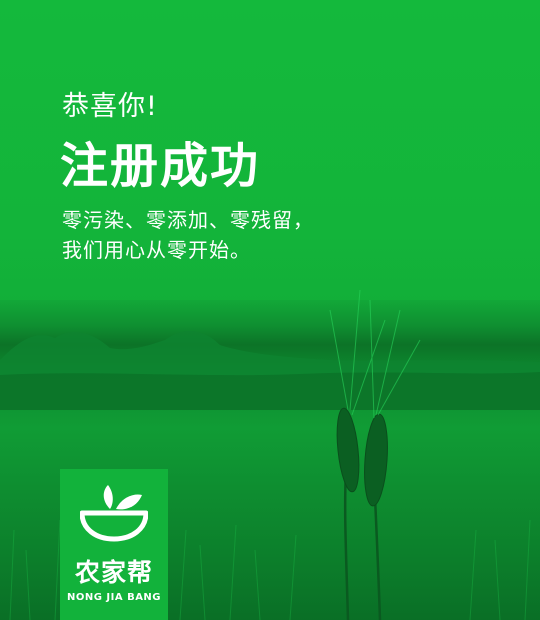  Describe the element at coordinates (270, 370) in the screenshot. I see `distant-treeline` at that location.